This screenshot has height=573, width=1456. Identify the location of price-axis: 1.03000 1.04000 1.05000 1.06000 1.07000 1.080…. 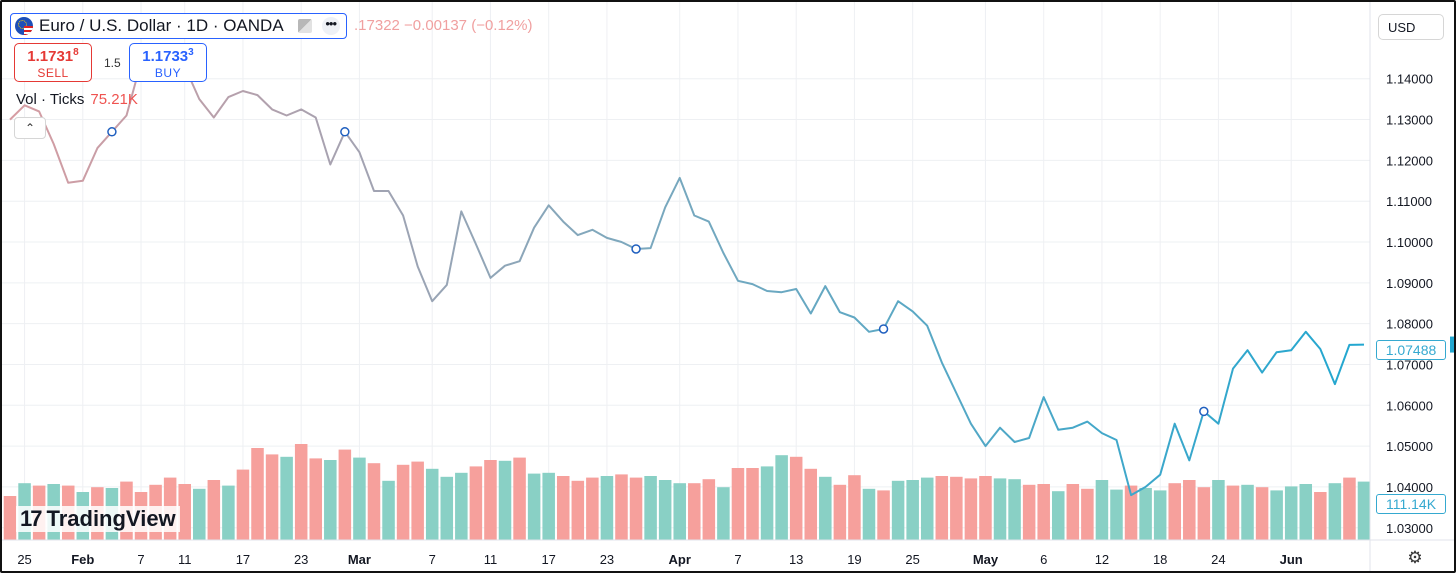
(1401, 286).